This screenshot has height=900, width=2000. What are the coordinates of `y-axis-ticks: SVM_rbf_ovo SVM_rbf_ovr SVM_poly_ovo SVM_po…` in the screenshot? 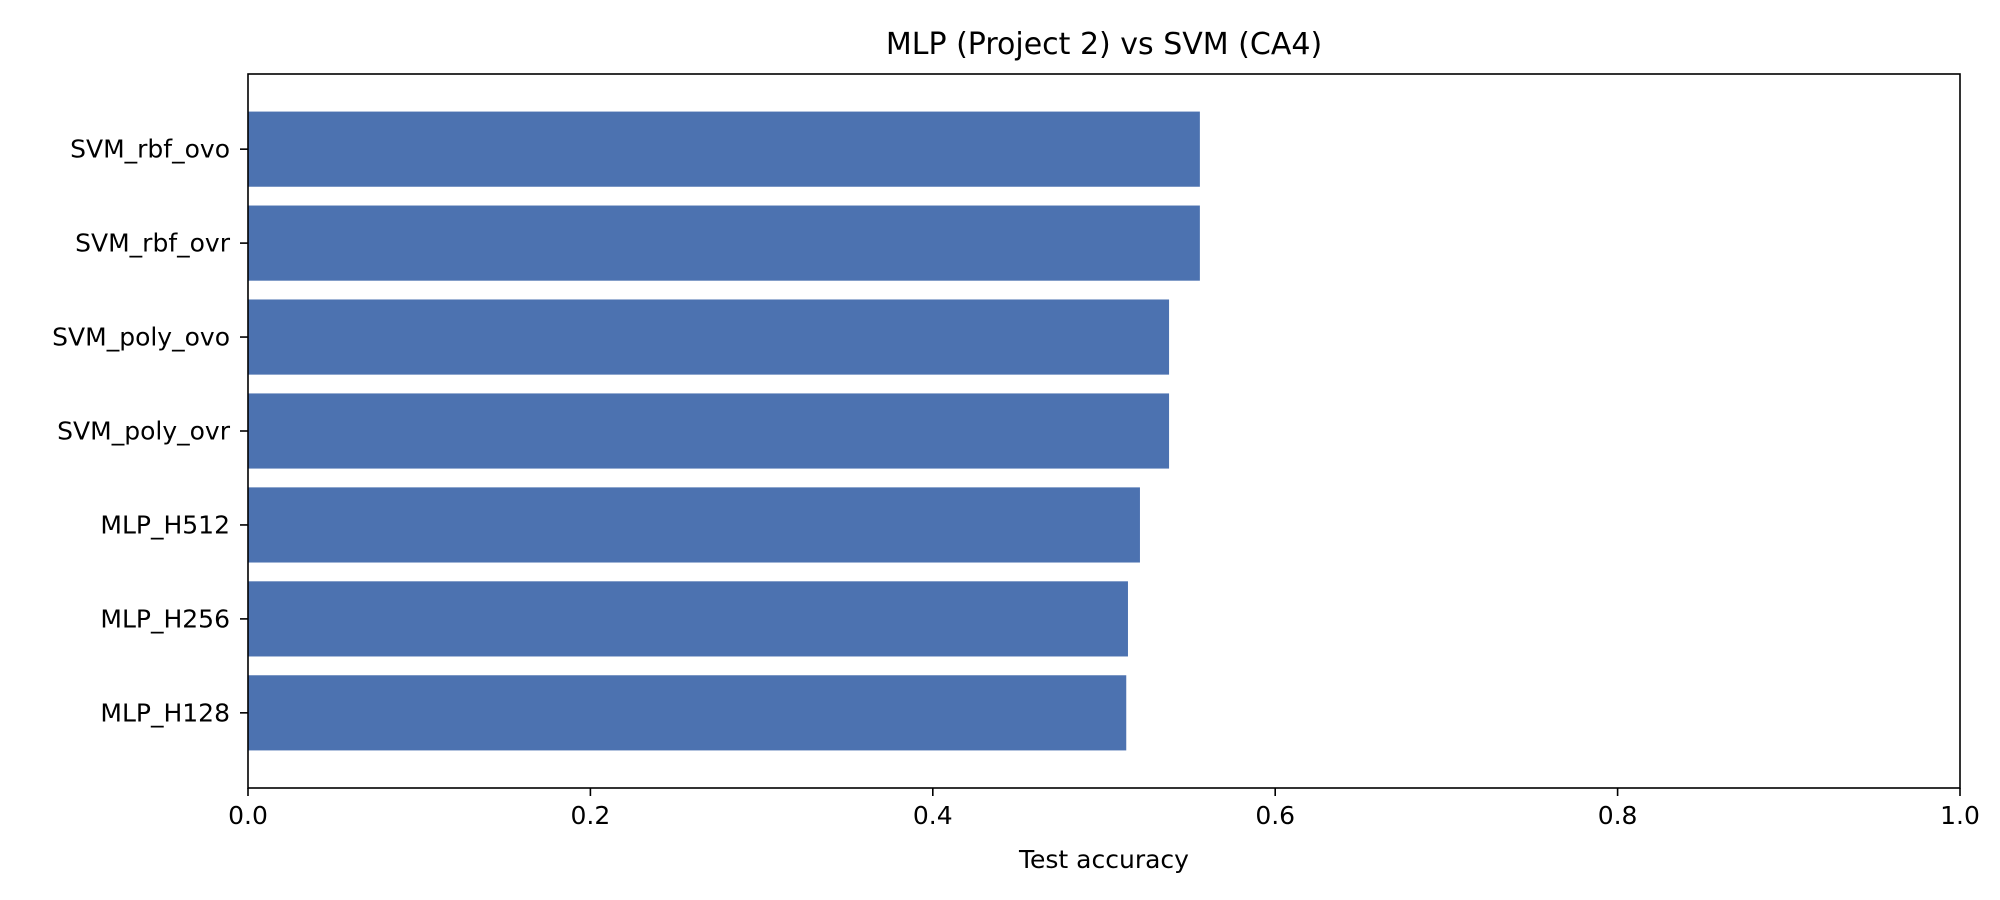 It's located at (150, 431).